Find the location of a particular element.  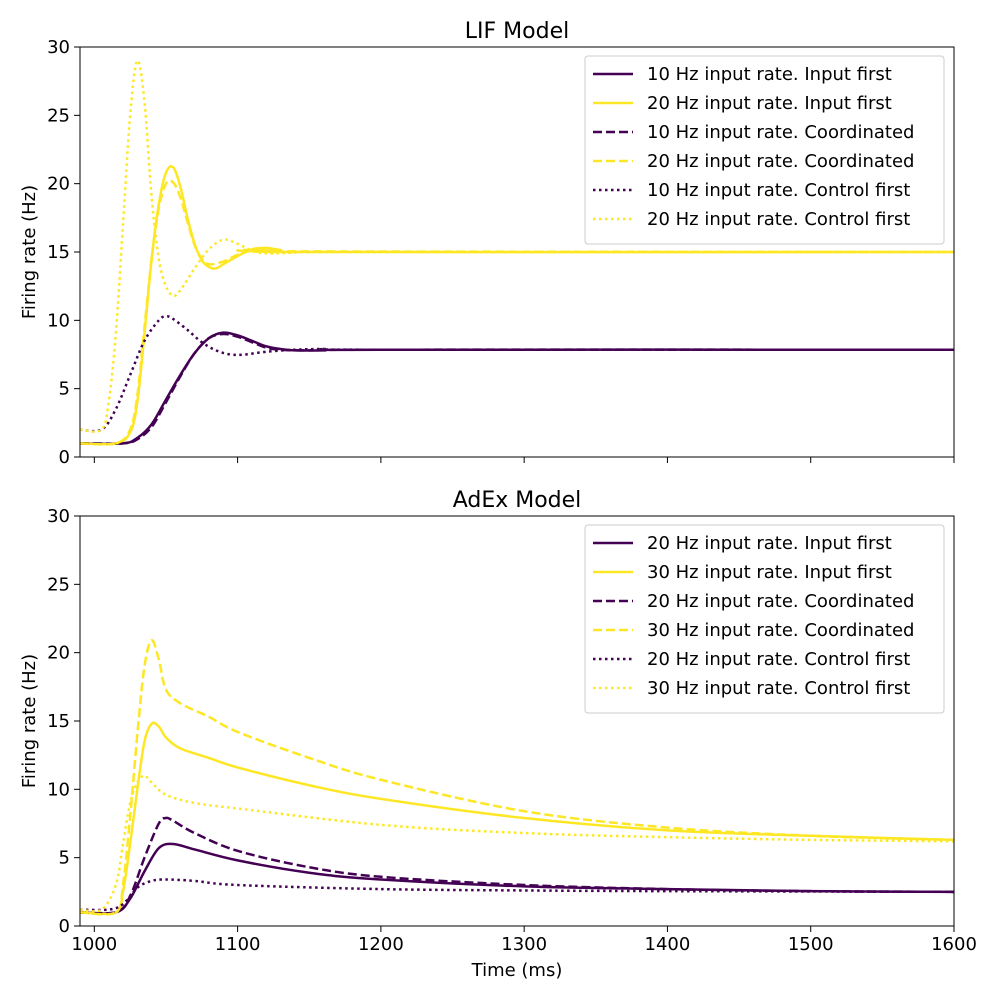

lif-y-tick-label: 15 is located at coordinates (58, 252).